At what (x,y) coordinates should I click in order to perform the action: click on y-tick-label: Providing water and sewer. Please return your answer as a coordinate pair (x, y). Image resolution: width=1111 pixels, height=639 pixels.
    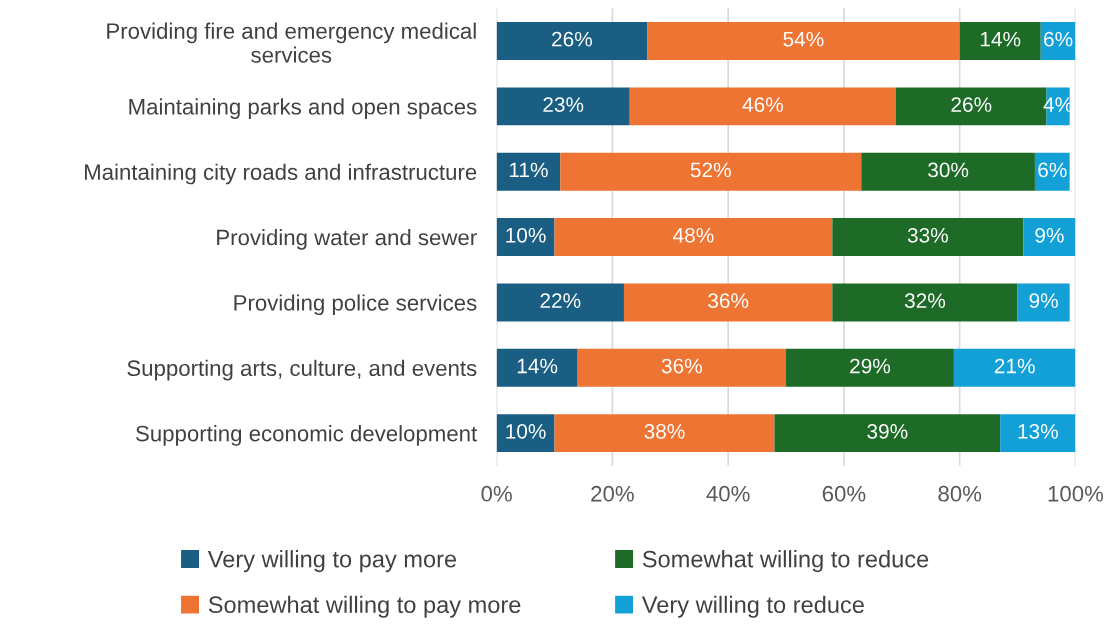
    Looking at the image, I should click on (347, 239).